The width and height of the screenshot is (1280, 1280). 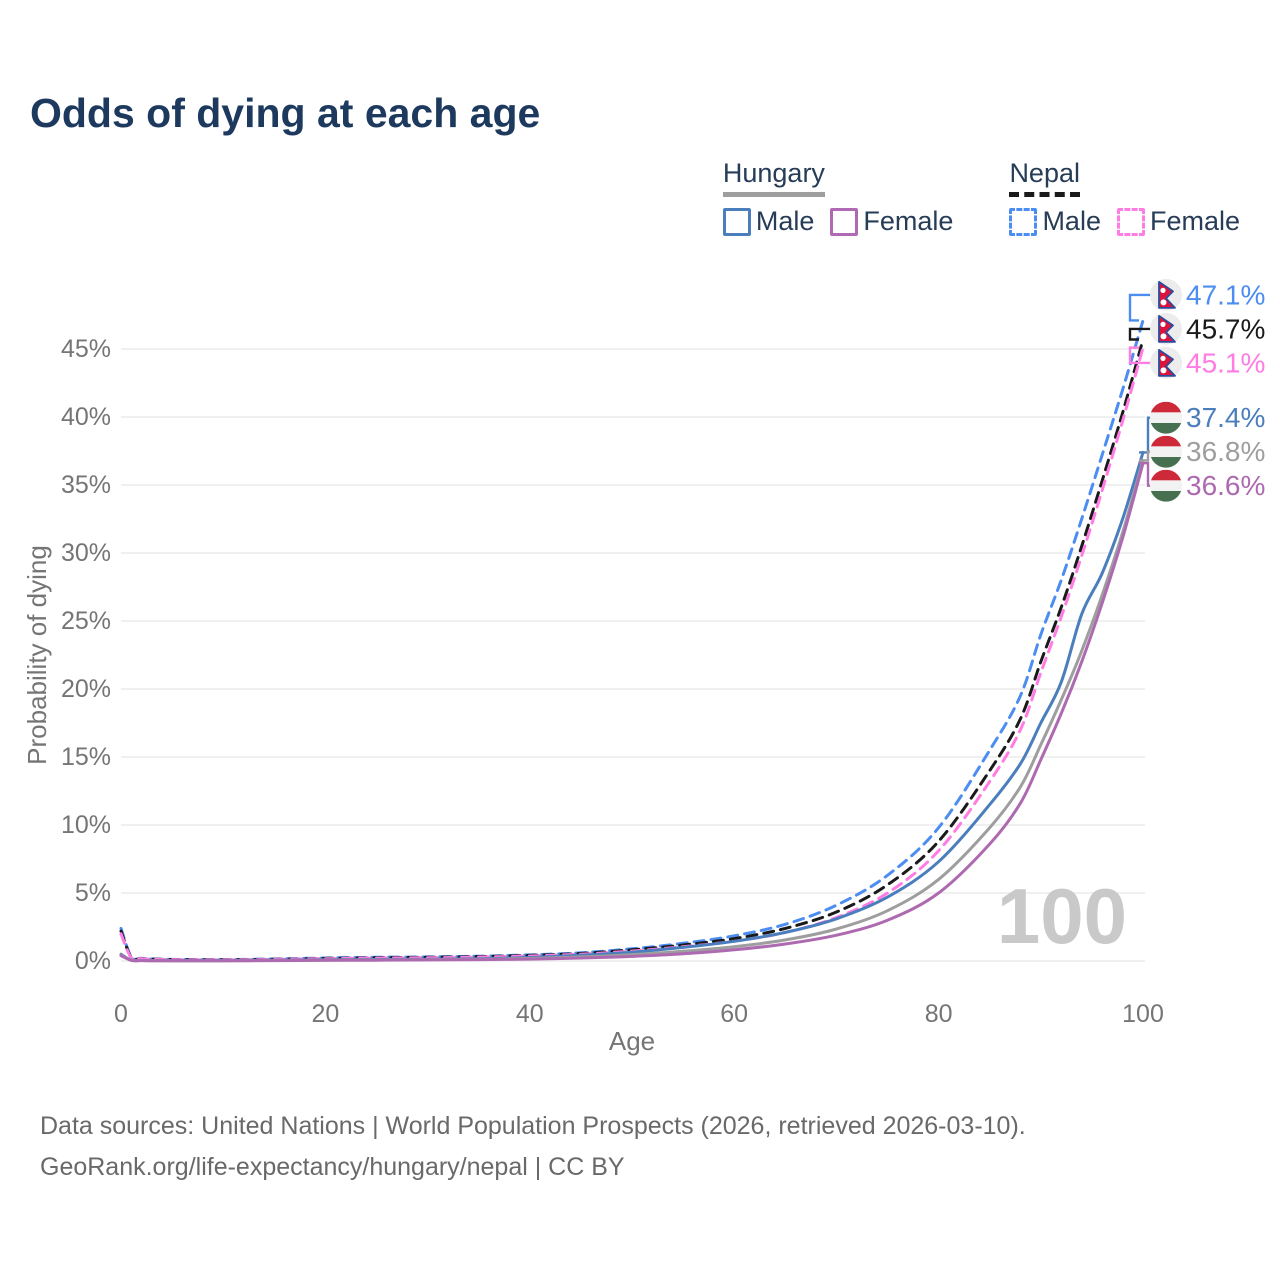 What do you see at coordinates (785, 221) in the screenshot?
I see `legend-label-hungary-male: Male` at bounding box center [785, 221].